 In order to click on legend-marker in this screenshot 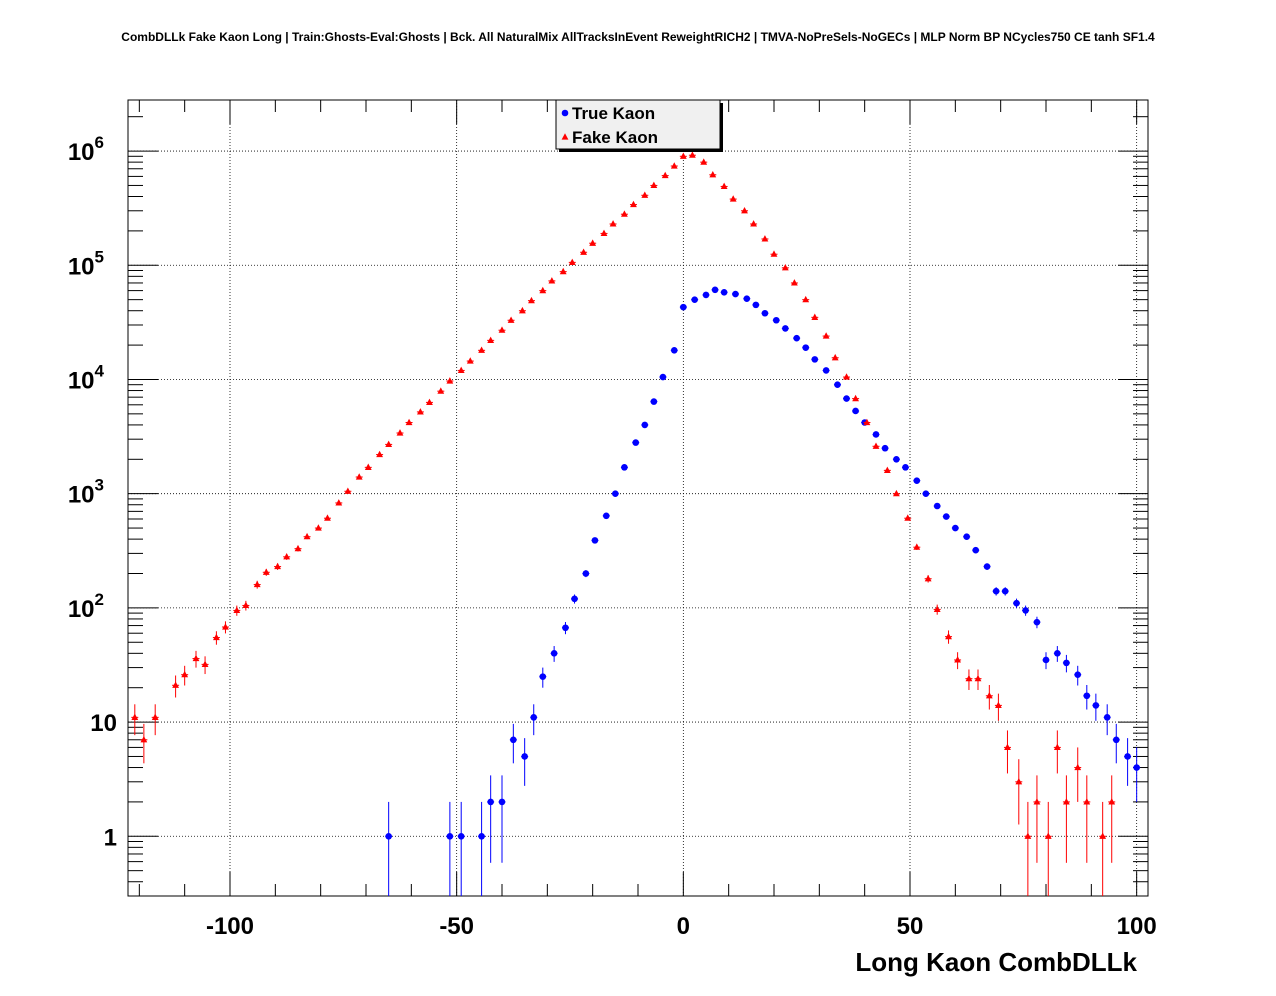, I will do `click(565, 113)`.